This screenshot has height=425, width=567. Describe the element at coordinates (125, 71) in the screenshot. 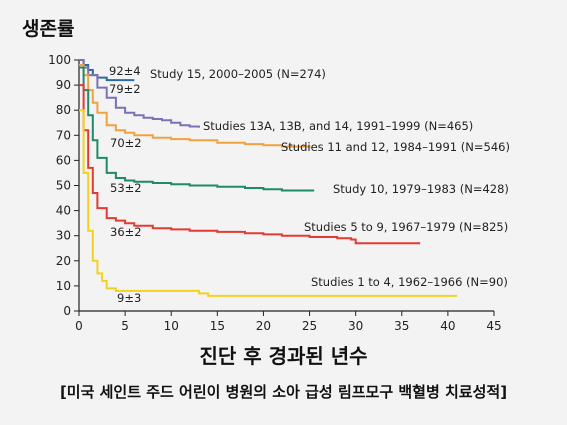

I see `survival-rate-label: 92±4` at that location.